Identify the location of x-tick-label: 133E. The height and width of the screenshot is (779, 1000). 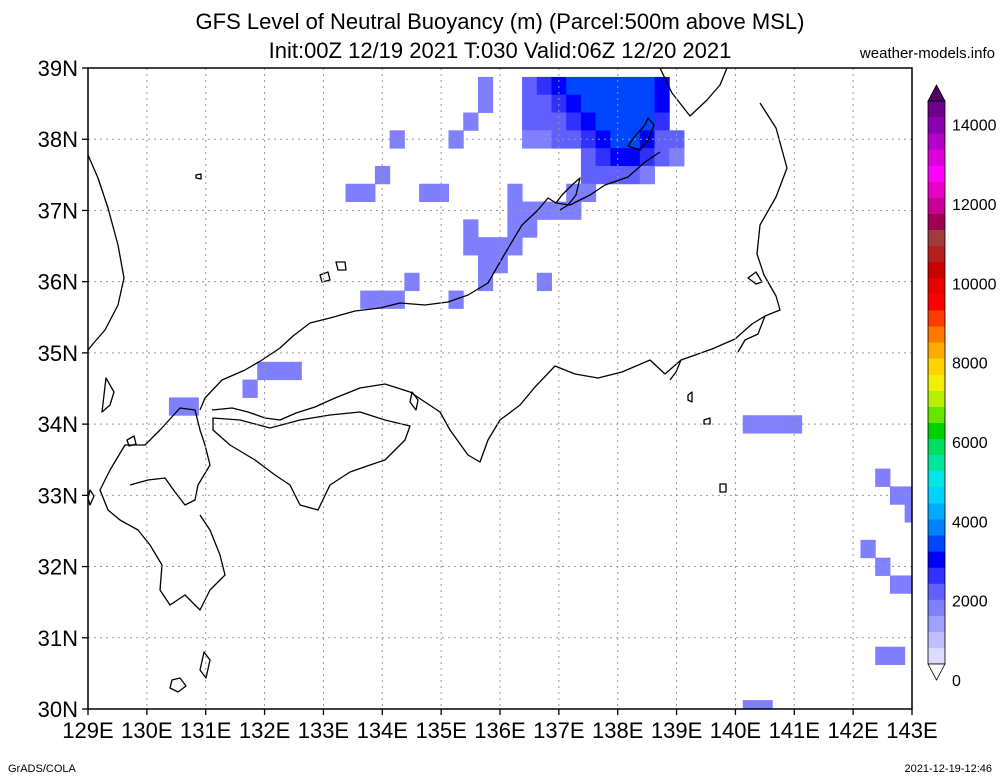
(323, 730).